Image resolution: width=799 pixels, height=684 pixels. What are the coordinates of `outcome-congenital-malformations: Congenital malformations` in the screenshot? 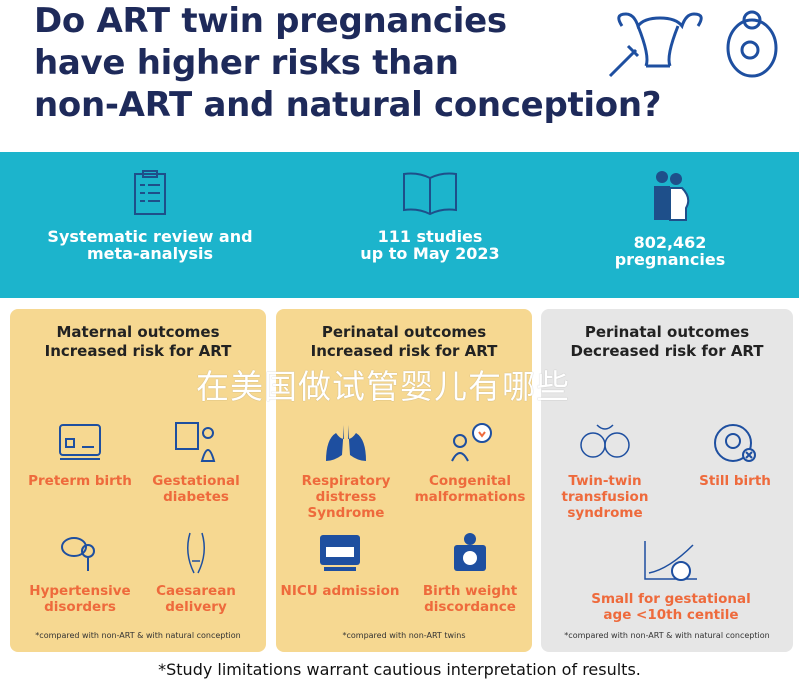 It's located at (470, 463).